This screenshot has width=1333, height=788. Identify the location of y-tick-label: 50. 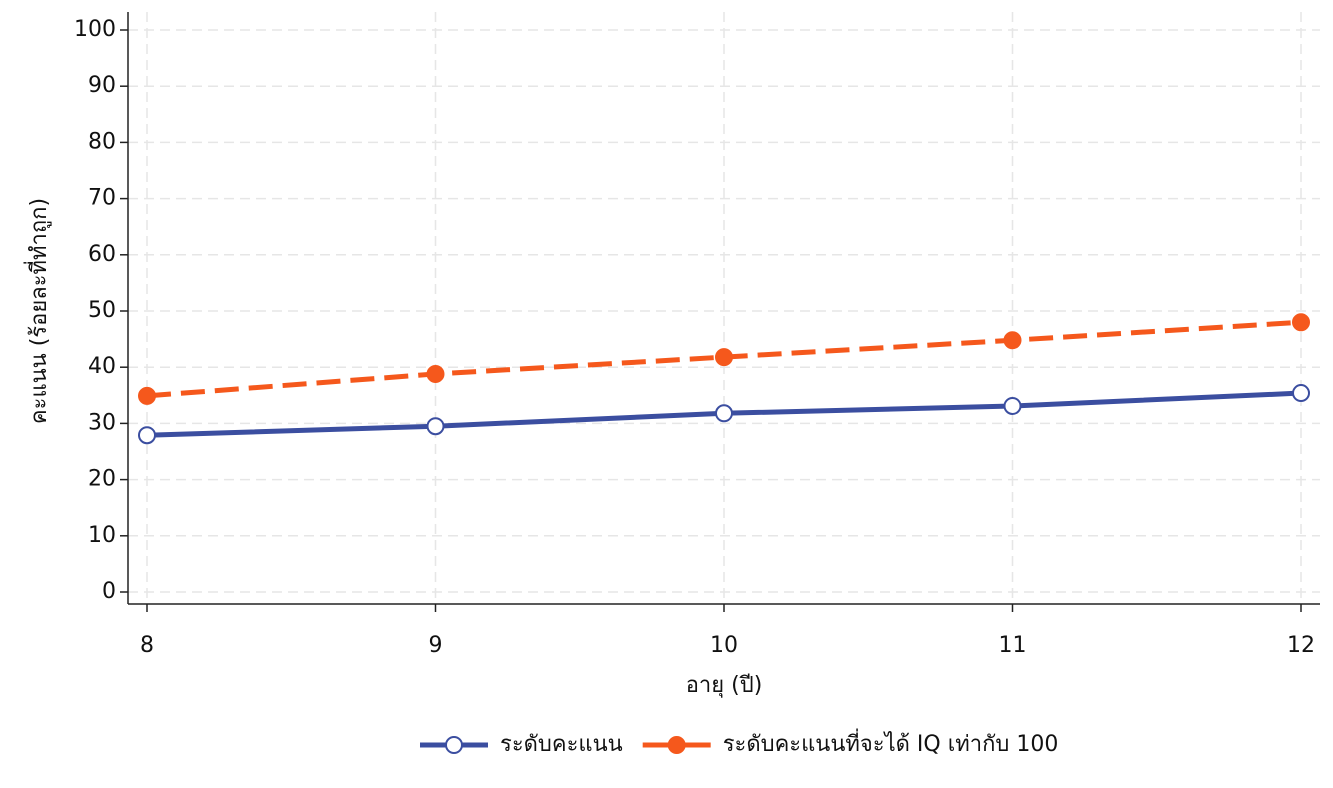
(102, 310).